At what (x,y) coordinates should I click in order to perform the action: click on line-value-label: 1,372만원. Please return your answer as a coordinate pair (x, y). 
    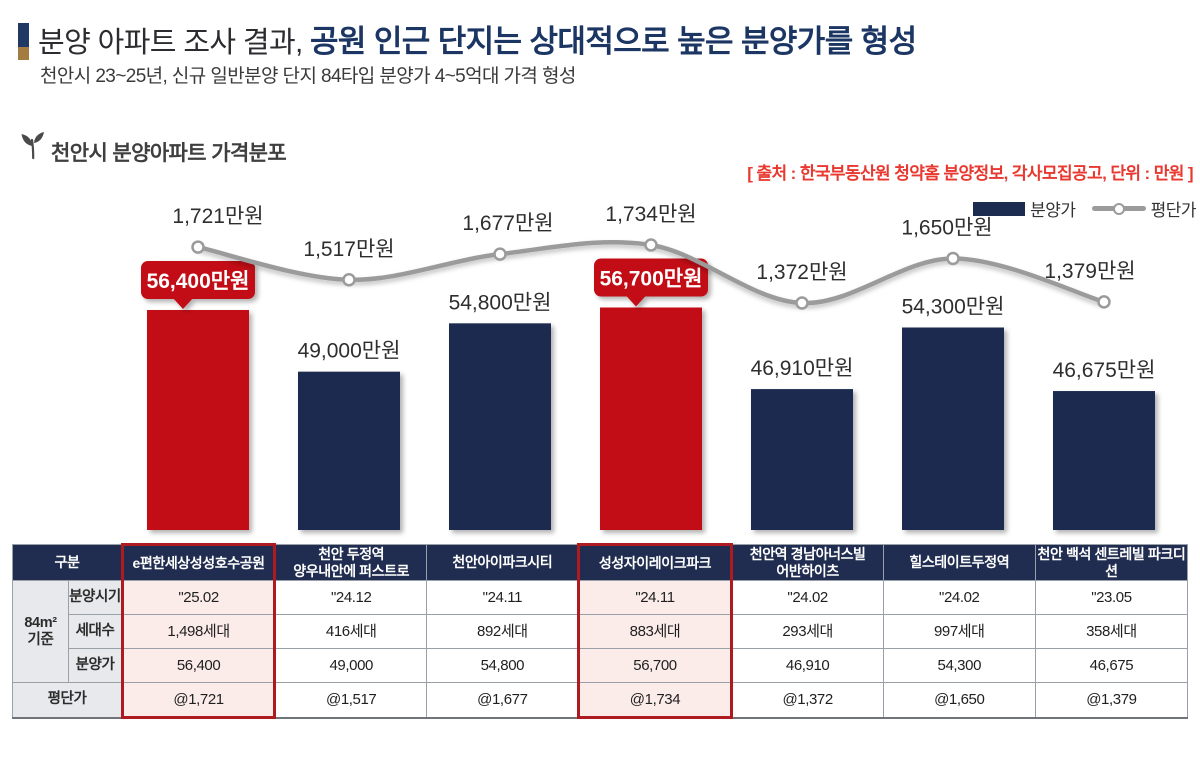
    Looking at the image, I should click on (801, 272).